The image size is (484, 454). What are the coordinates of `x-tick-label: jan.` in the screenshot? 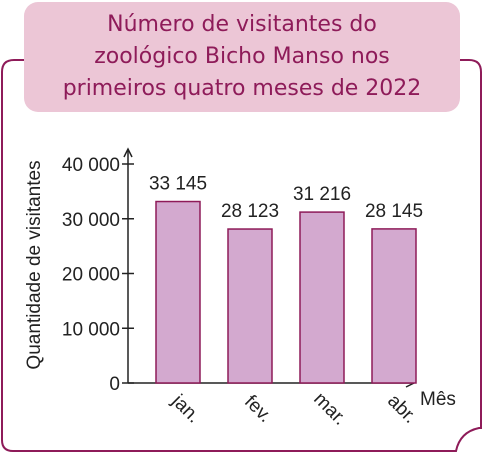 It's located at (185, 408).